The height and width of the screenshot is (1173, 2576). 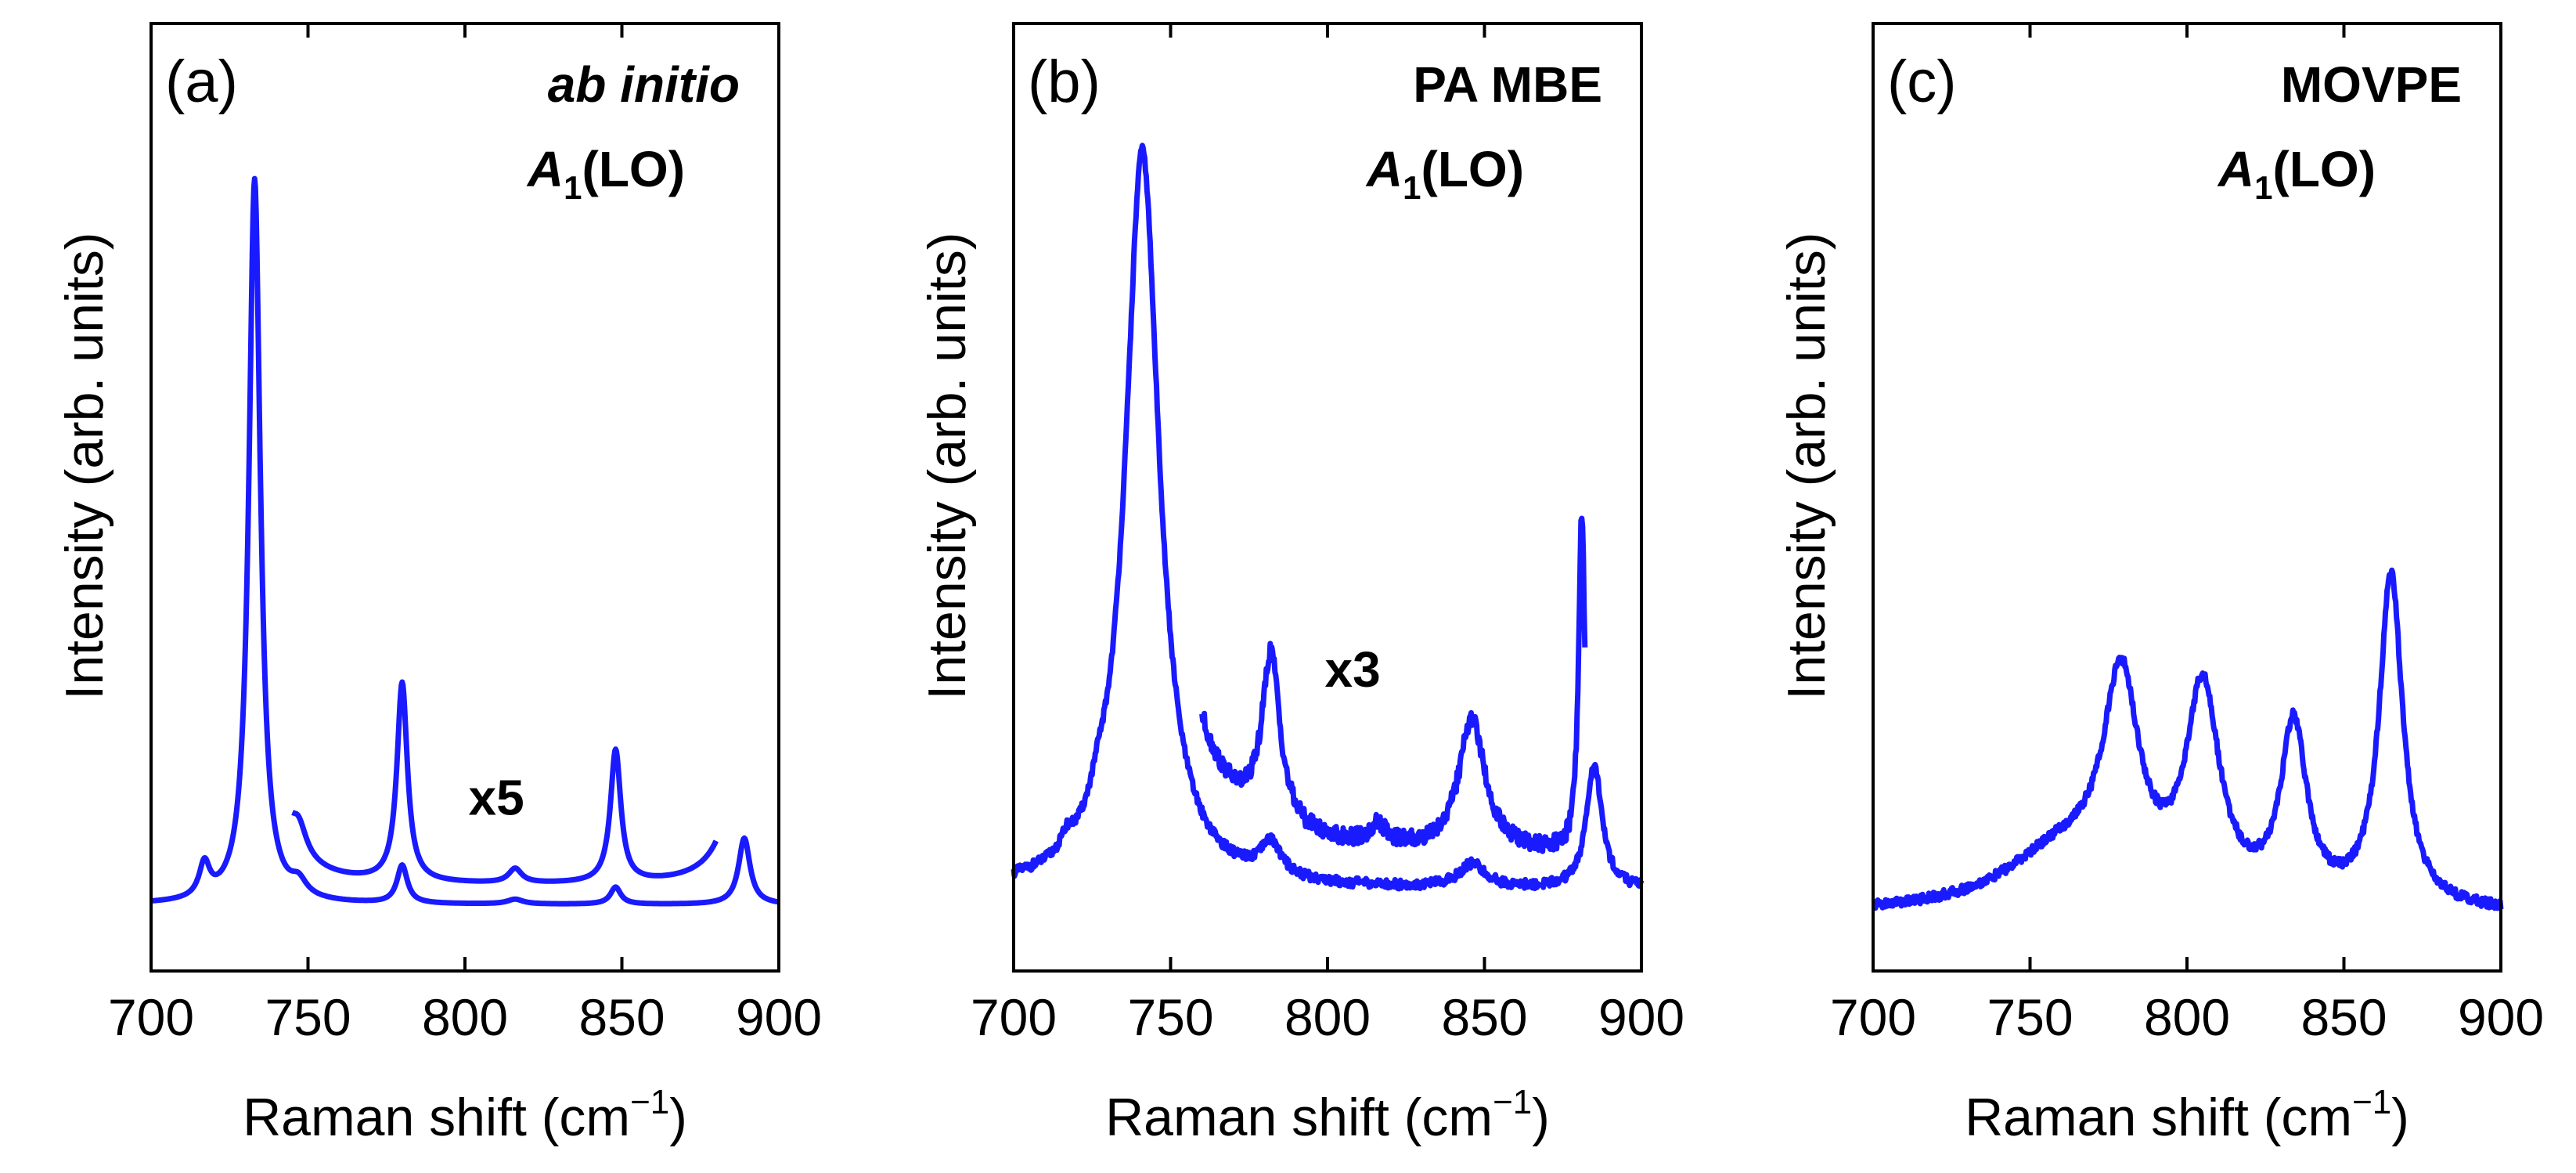 I want to click on panel-label: (b), so click(x=1064, y=82).